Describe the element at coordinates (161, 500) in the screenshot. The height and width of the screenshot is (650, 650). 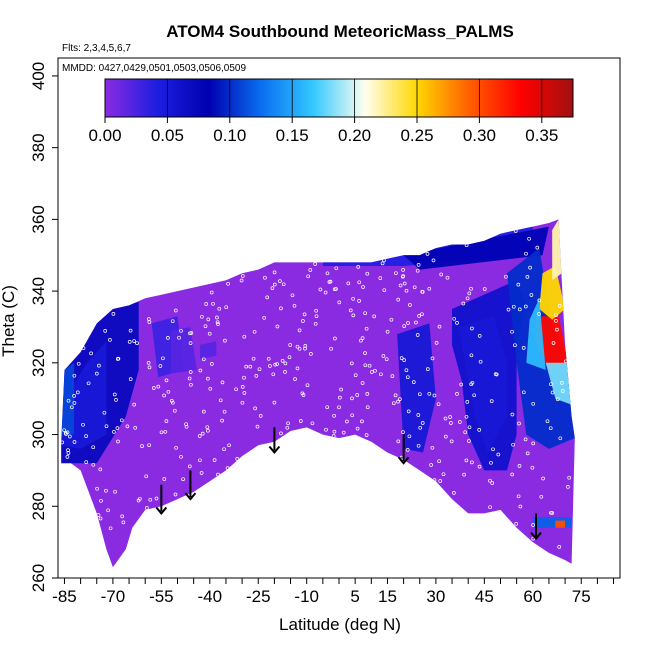
I see `down-arrow` at that location.